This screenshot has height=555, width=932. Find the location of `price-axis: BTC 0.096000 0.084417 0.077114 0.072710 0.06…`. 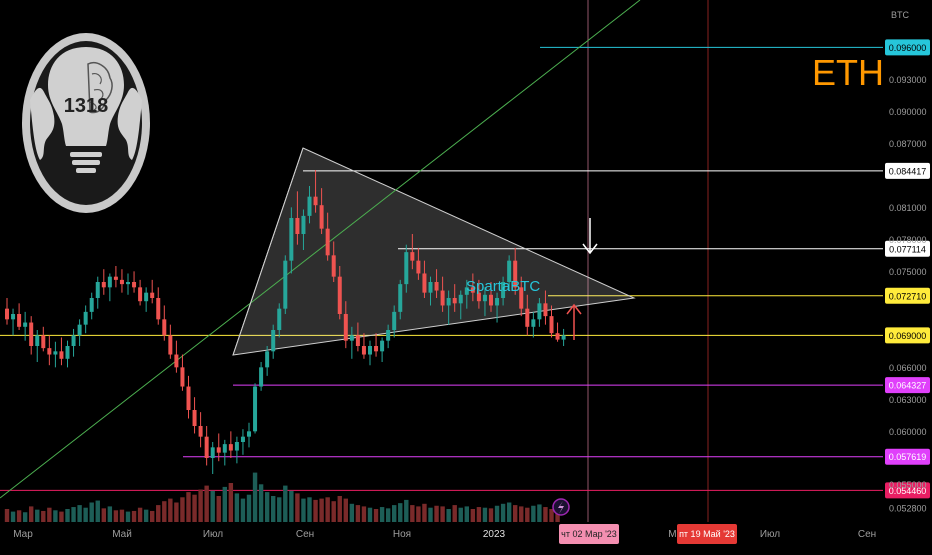

price-axis: BTC 0.096000 0.084417 0.077114 0.072710 0.06… is located at coordinates (907, 262).